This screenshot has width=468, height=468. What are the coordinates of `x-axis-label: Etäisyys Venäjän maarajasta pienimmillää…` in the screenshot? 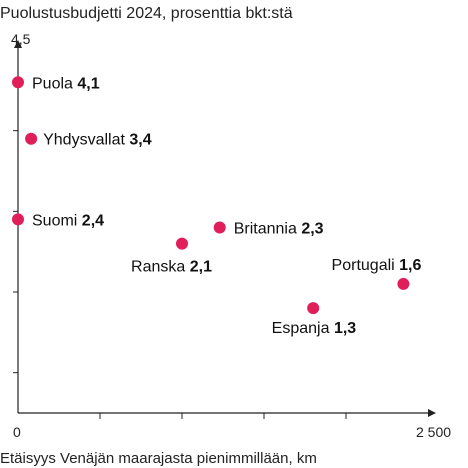 It's located at (158, 458).